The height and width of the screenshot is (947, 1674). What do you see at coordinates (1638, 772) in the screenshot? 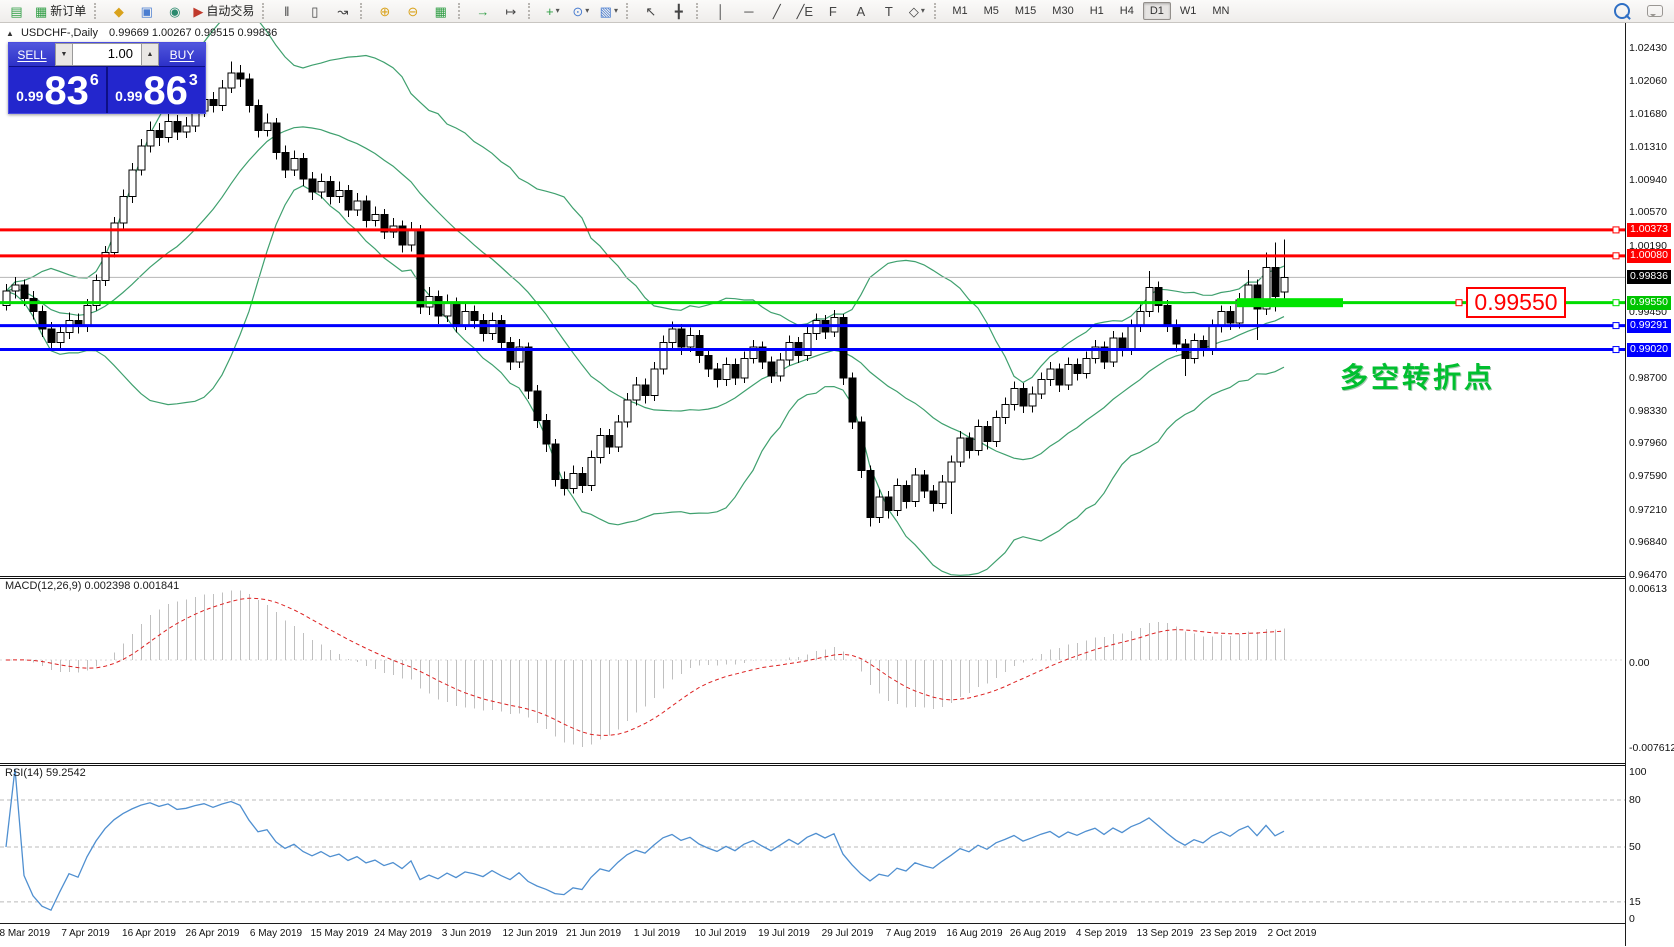
I see `price-tick-label: 100` at bounding box center [1638, 772].